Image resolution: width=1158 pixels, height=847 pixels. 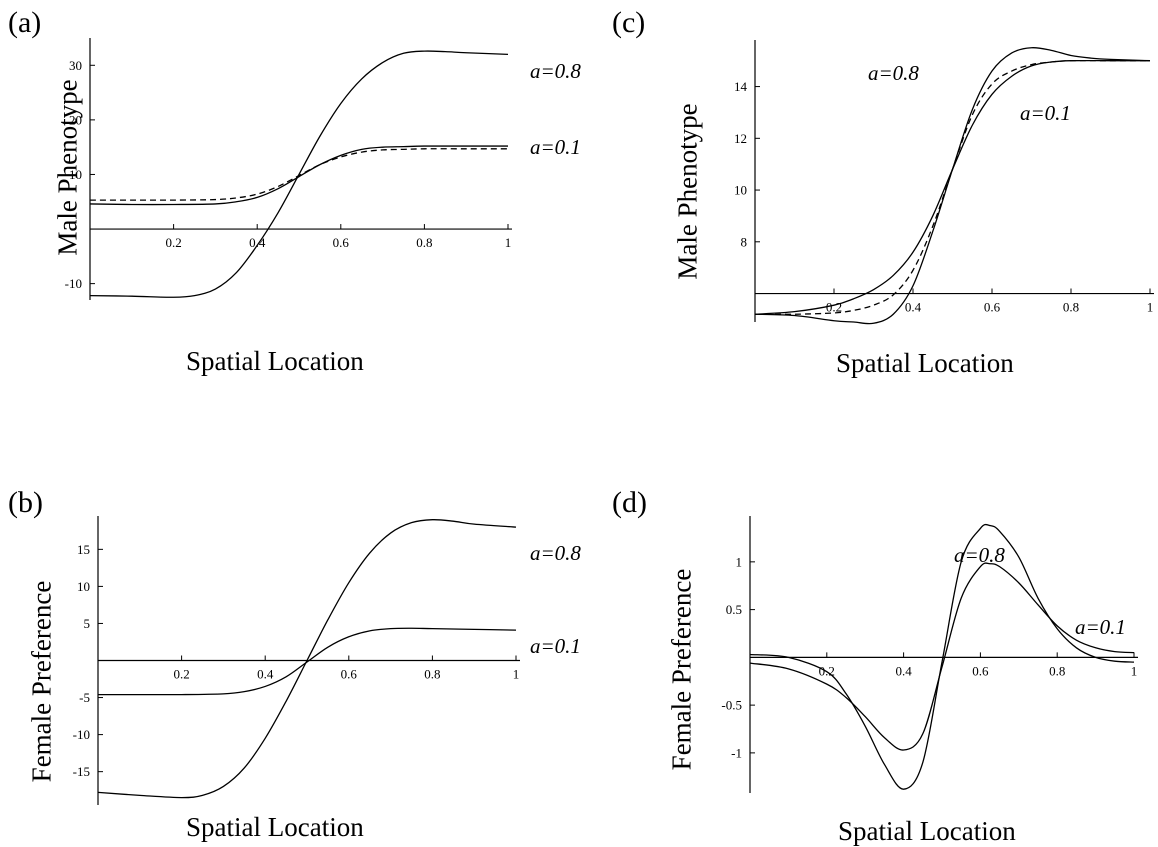 What do you see at coordinates (424, 242) in the screenshot?
I see `x-tick-label-a: 0.8` at bounding box center [424, 242].